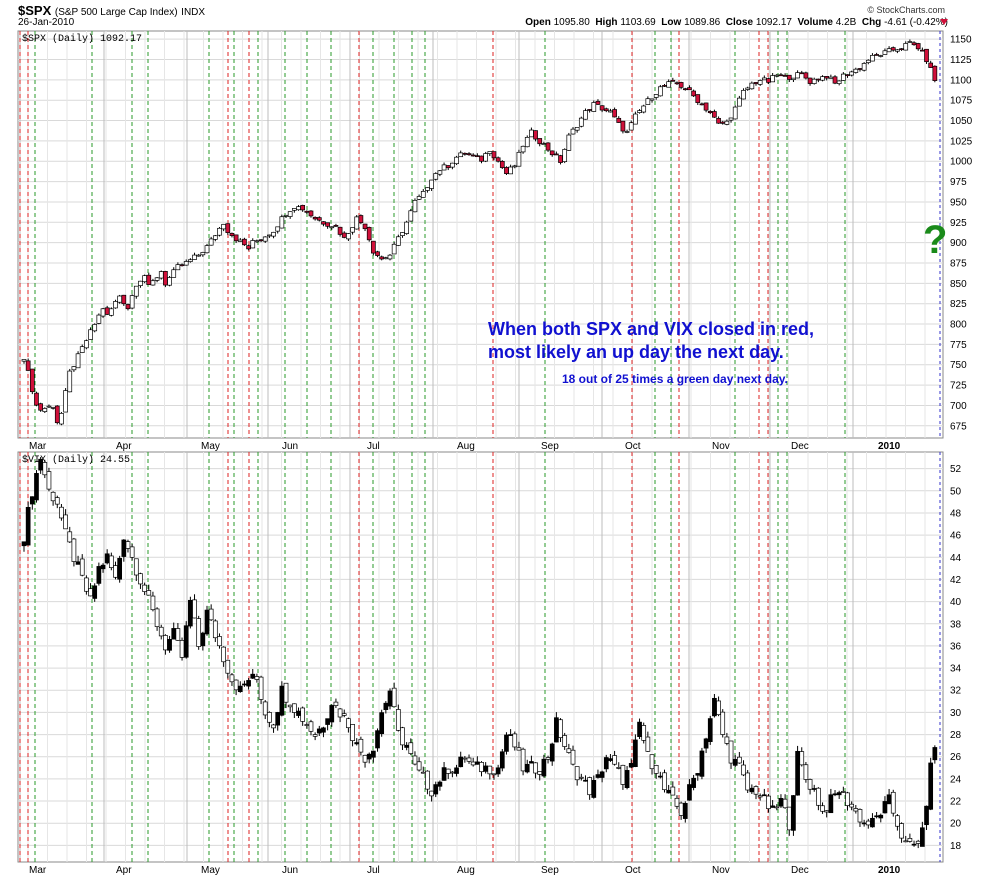 The height and width of the screenshot is (876, 990). What do you see at coordinates (958, 263) in the screenshot?
I see `spx-y-tick-label: 875` at bounding box center [958, 263].